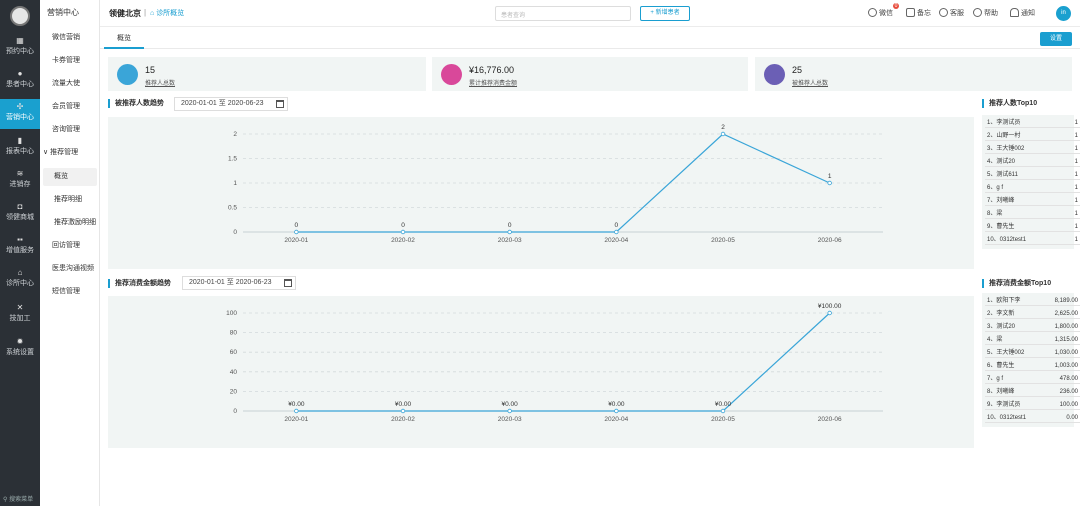 The width and height of the screenshot is (1080, 506). I want to click on sidebar-item-value-added: ▪▪ 增值服务, so click(20, 247).